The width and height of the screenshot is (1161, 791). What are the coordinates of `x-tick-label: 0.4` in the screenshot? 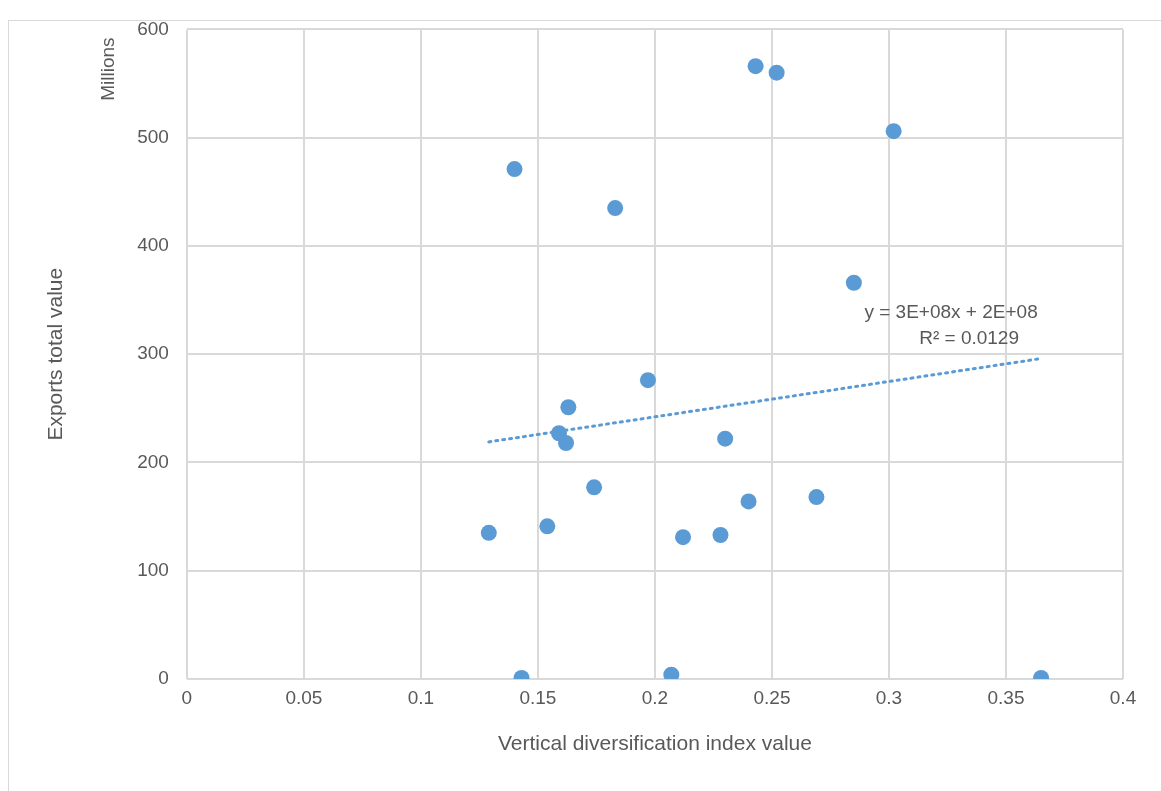 It's located at (1123, 697).